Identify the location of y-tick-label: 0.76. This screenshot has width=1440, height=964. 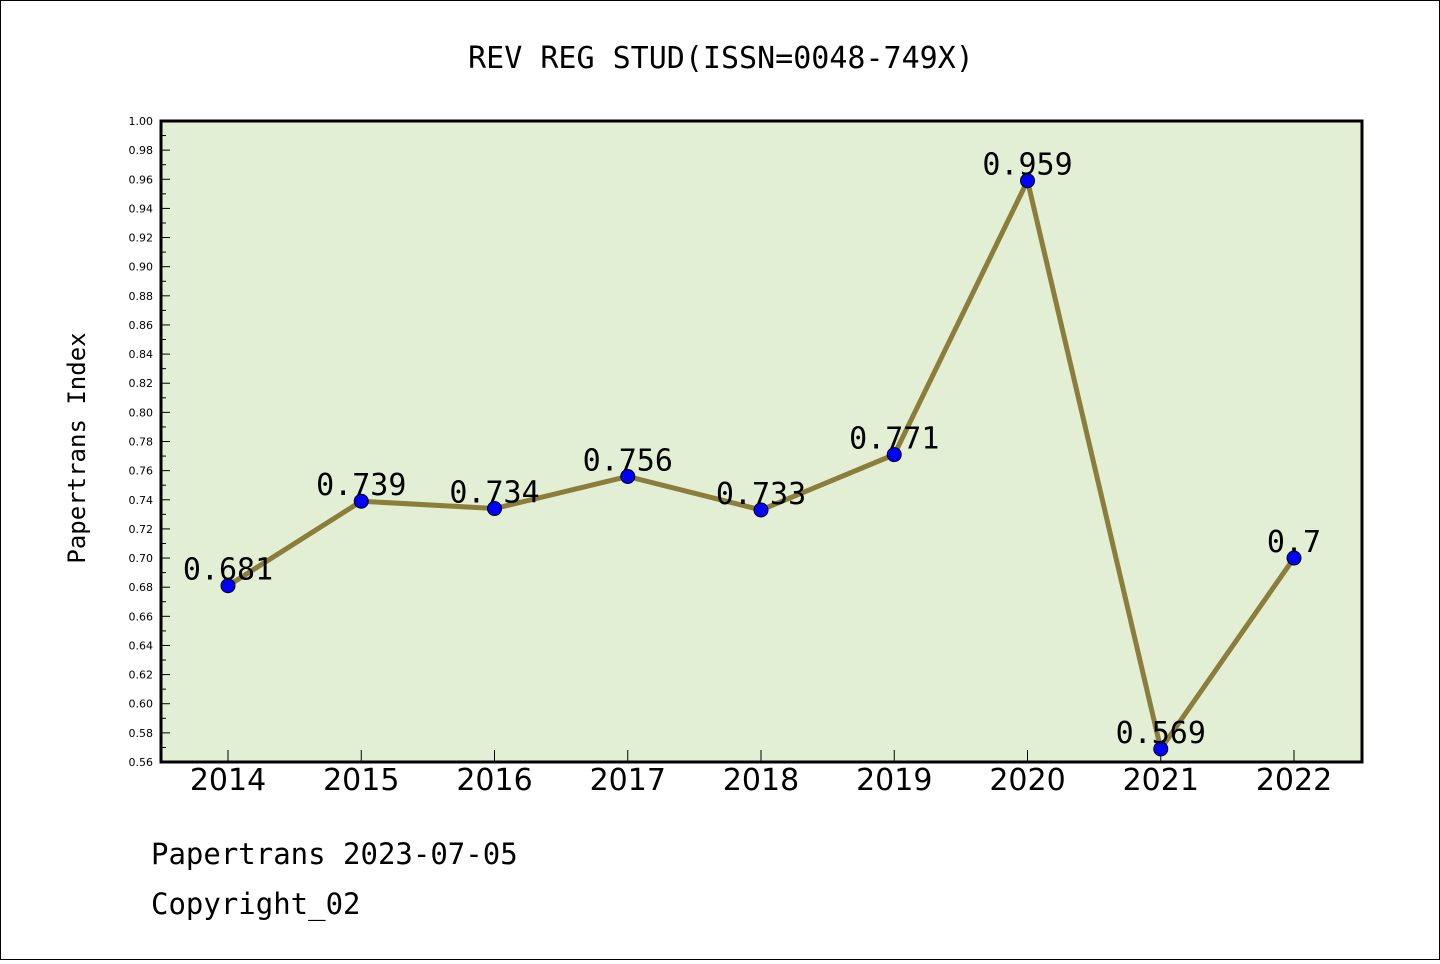
(141, 471).